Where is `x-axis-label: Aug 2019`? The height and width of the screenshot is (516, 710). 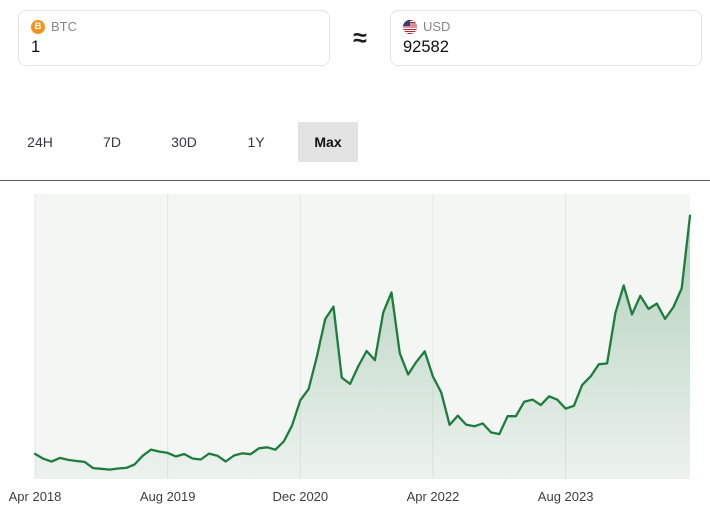
x-axis-label: Aug 2019 is located at coordinates (167, 496).